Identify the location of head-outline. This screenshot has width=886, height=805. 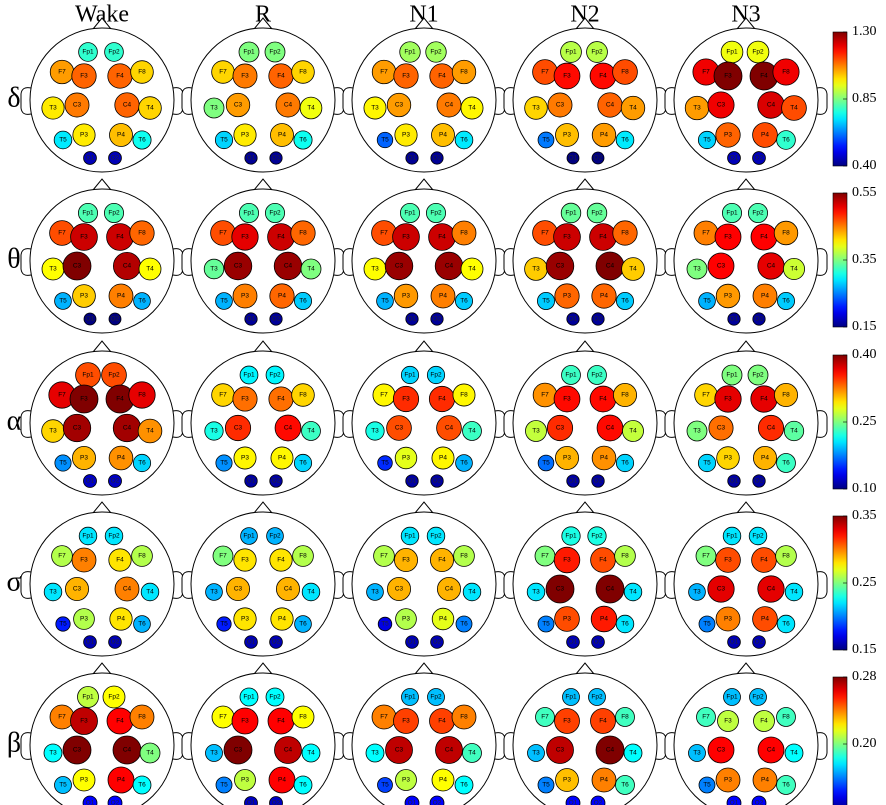
(424, 738).